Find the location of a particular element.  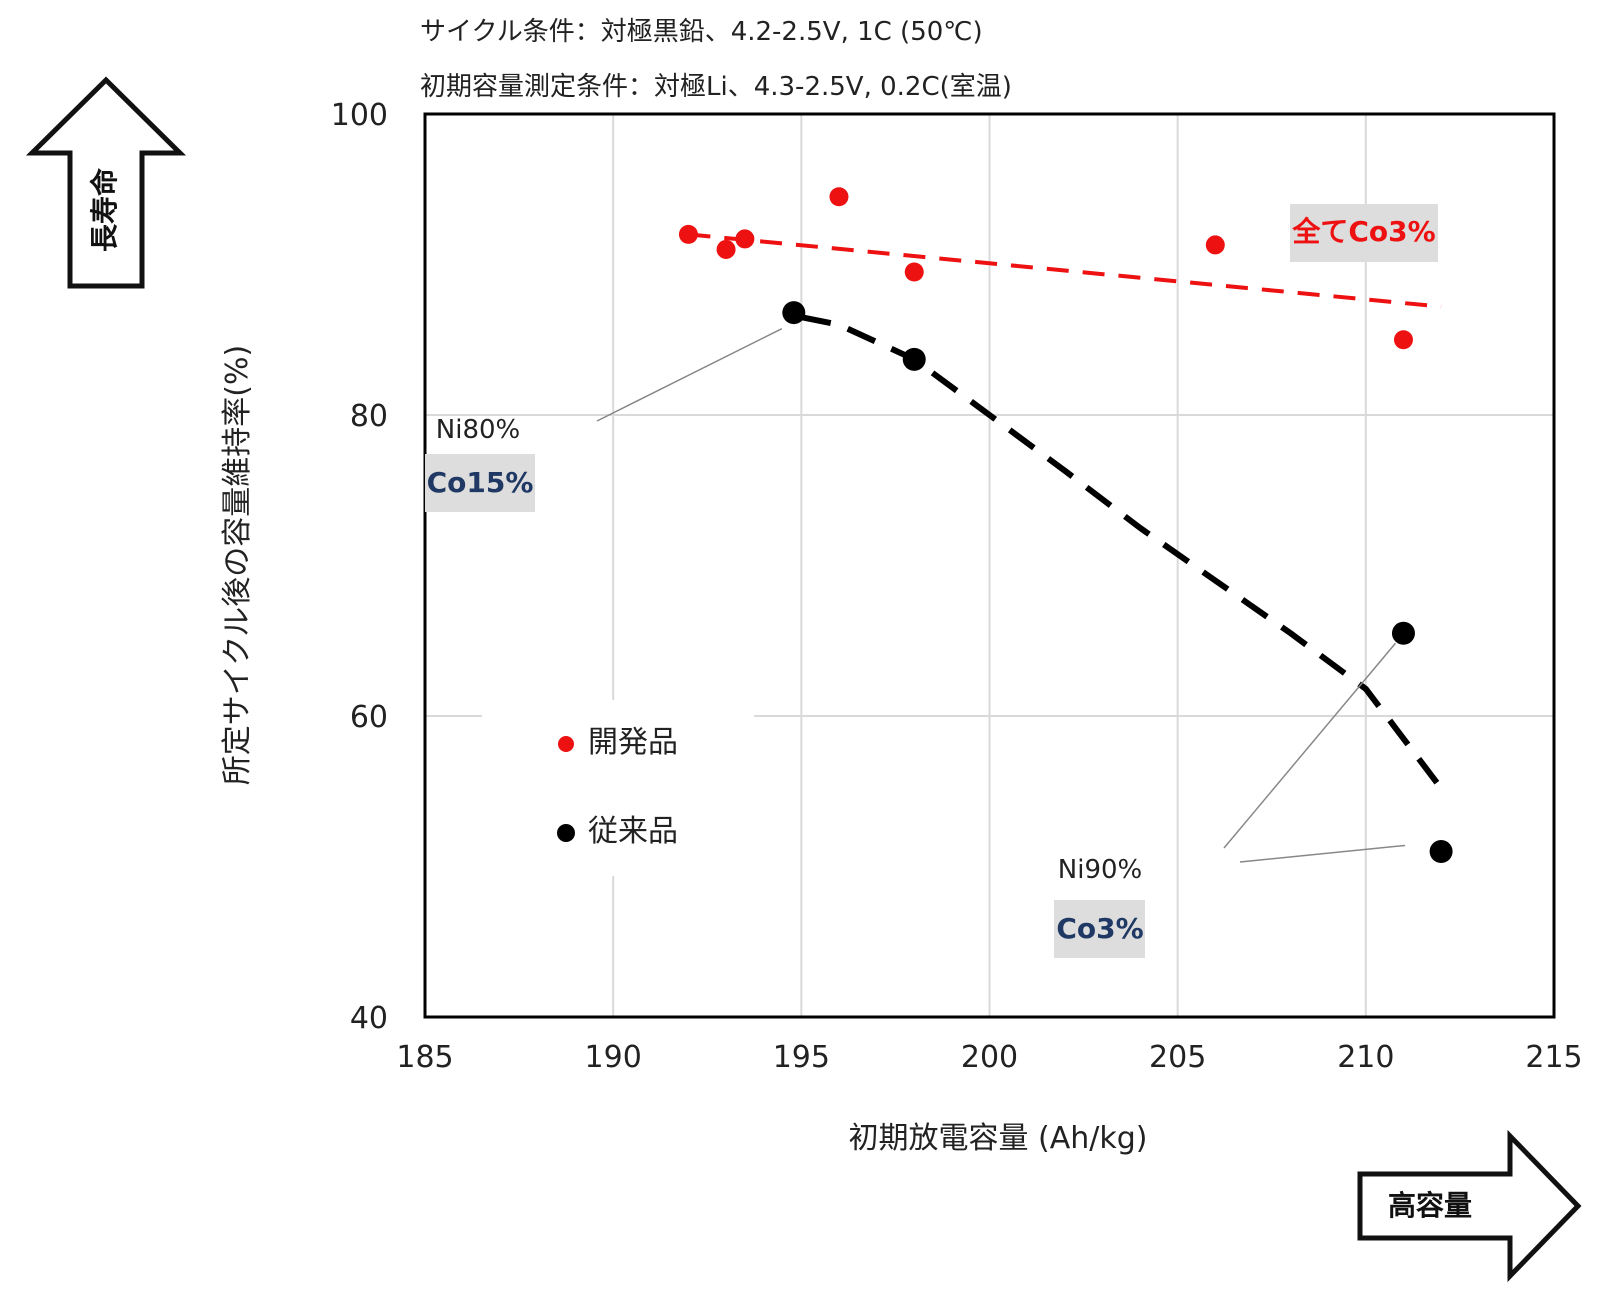

y-tick-label: 60 is located at coordinates (369, 717).